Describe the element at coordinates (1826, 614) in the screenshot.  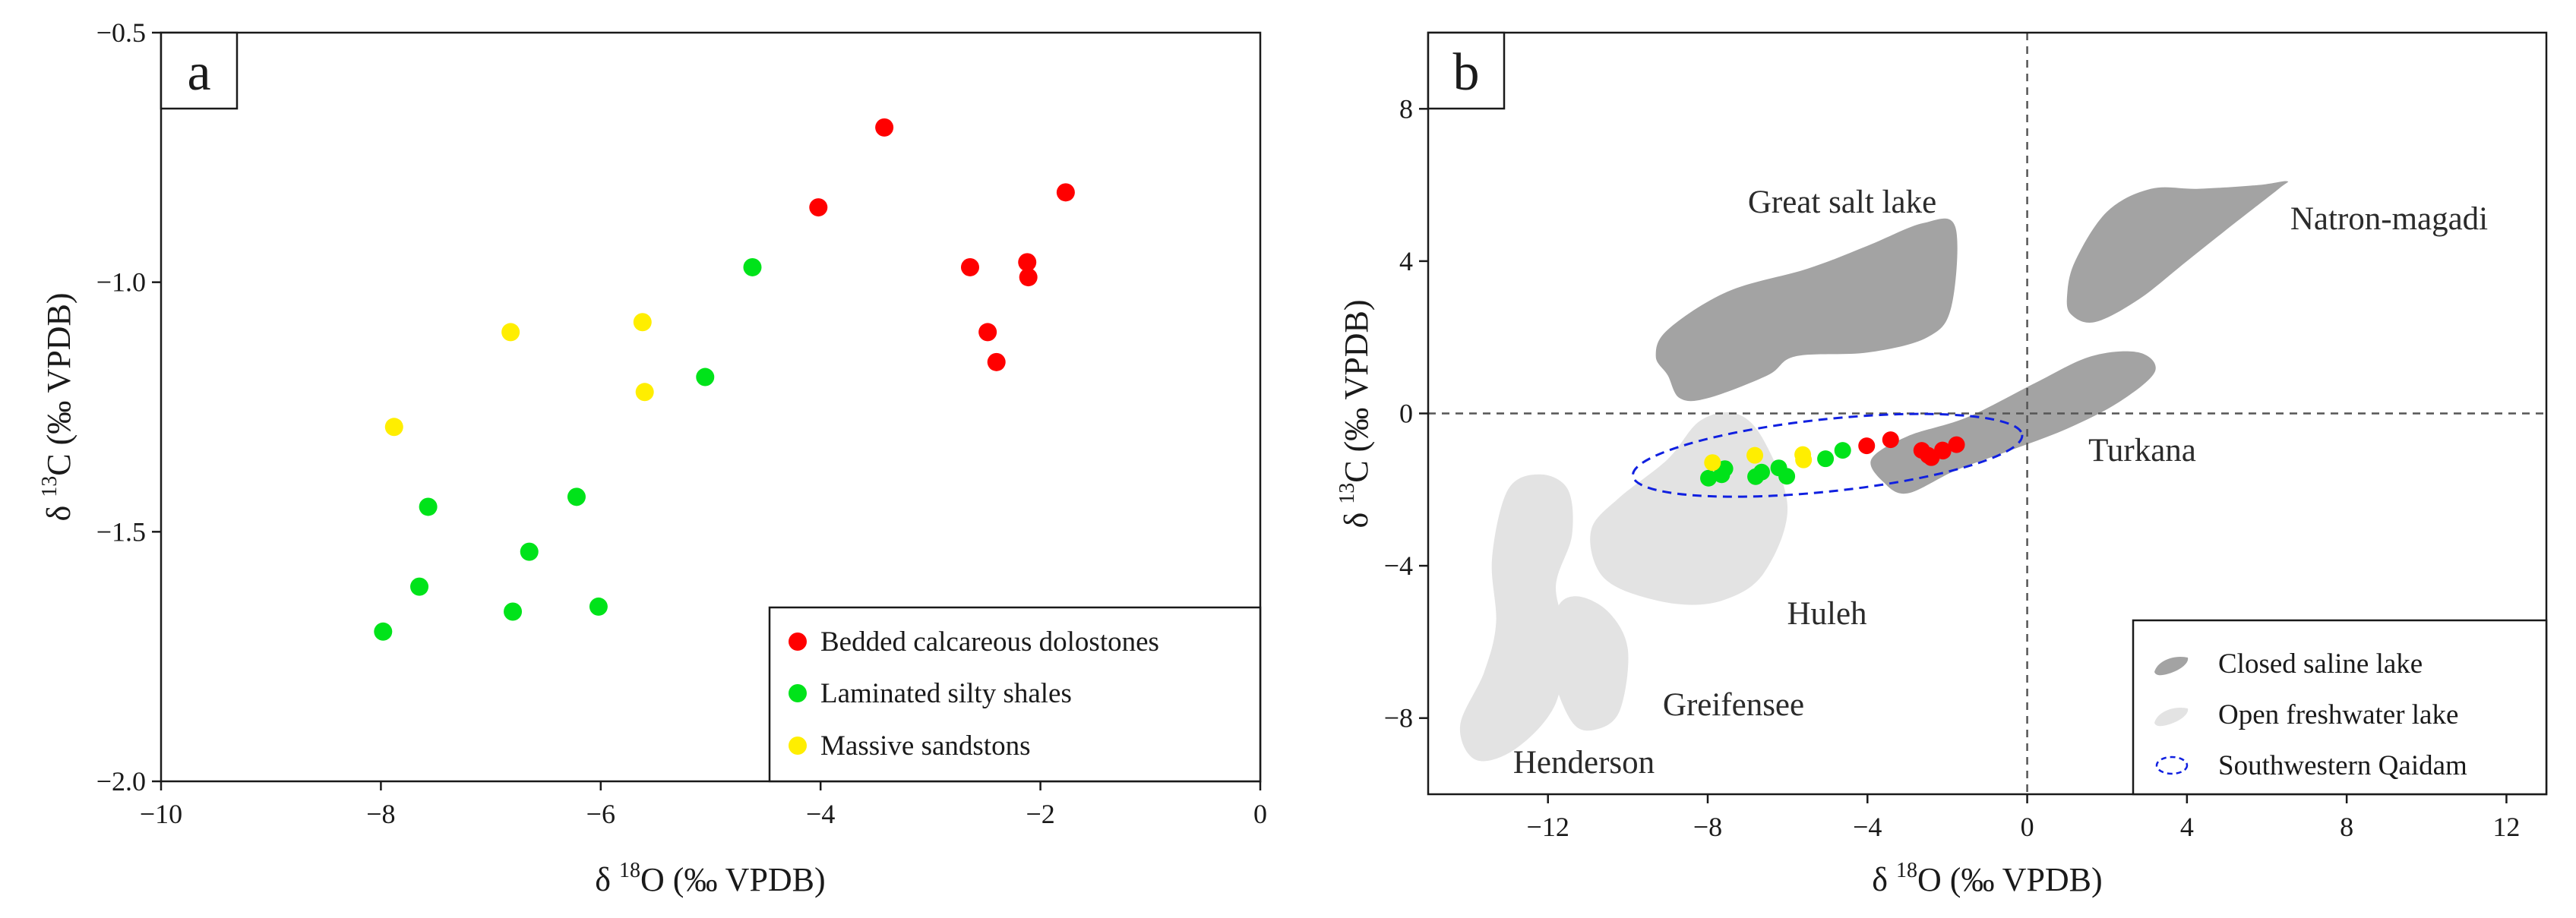
I see `region-label-huleh: Huleh` at that location.